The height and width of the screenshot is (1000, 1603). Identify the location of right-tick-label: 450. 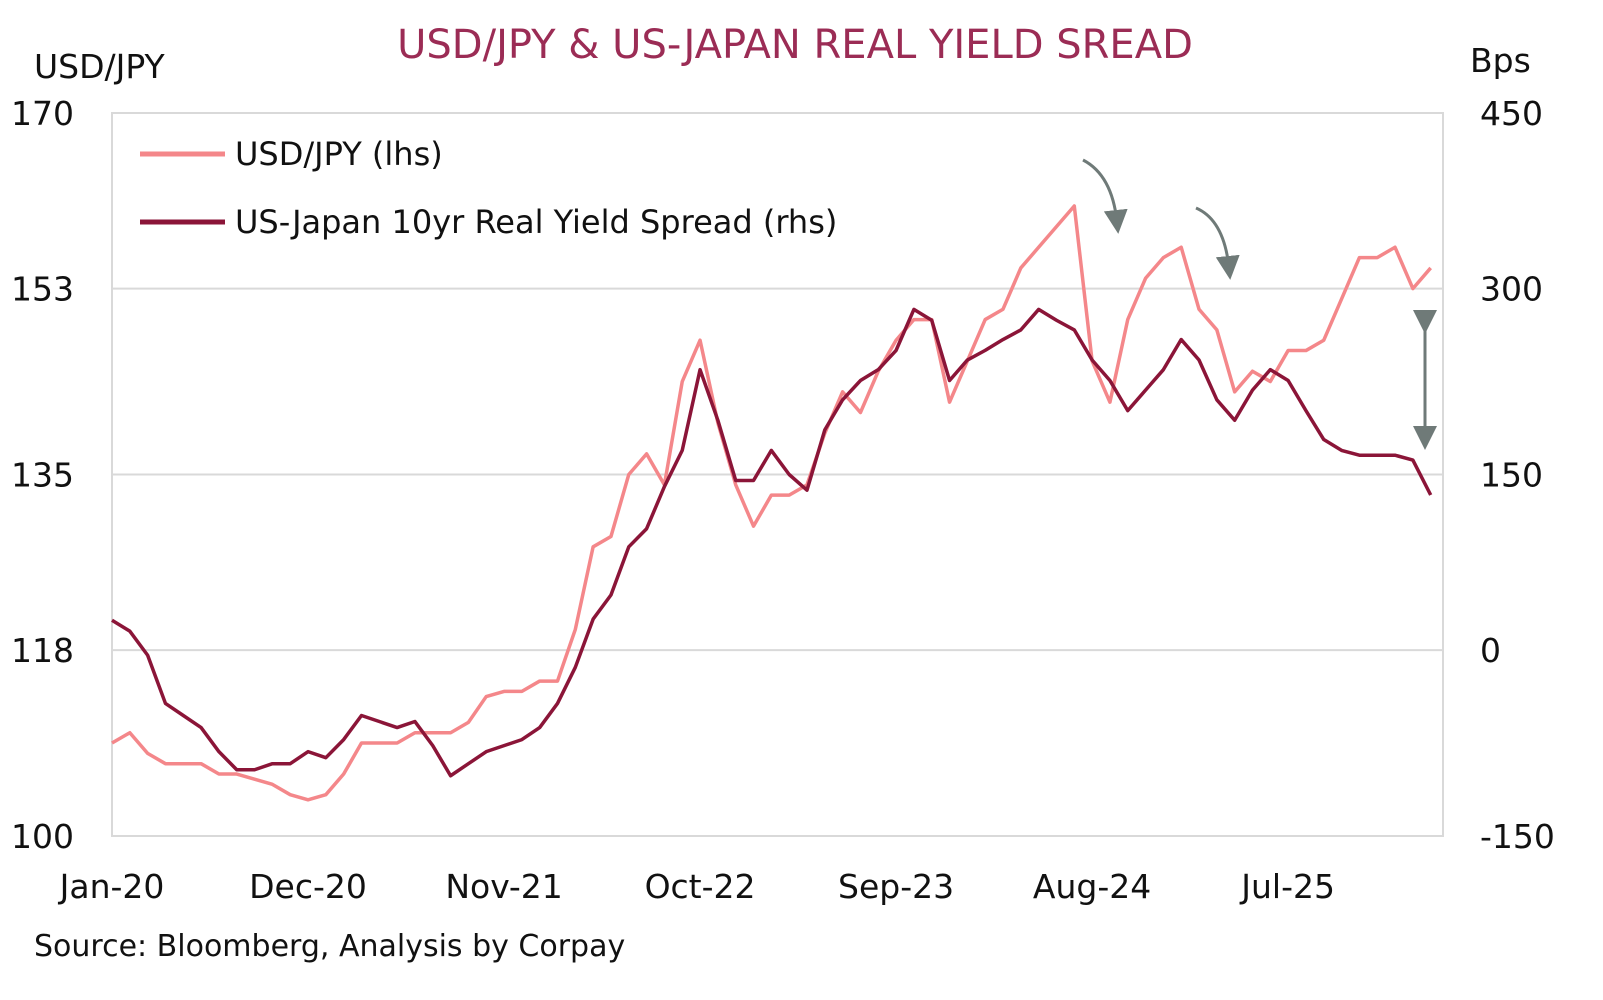
(1511, 113).